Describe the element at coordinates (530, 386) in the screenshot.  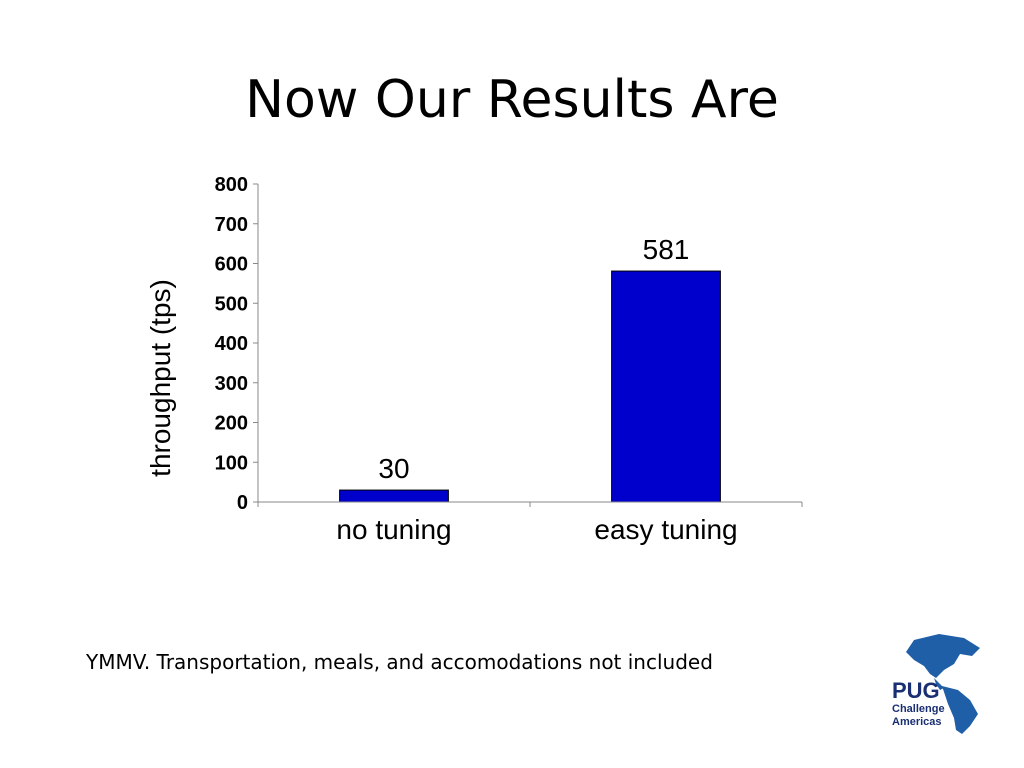
I see `bars` at that location.